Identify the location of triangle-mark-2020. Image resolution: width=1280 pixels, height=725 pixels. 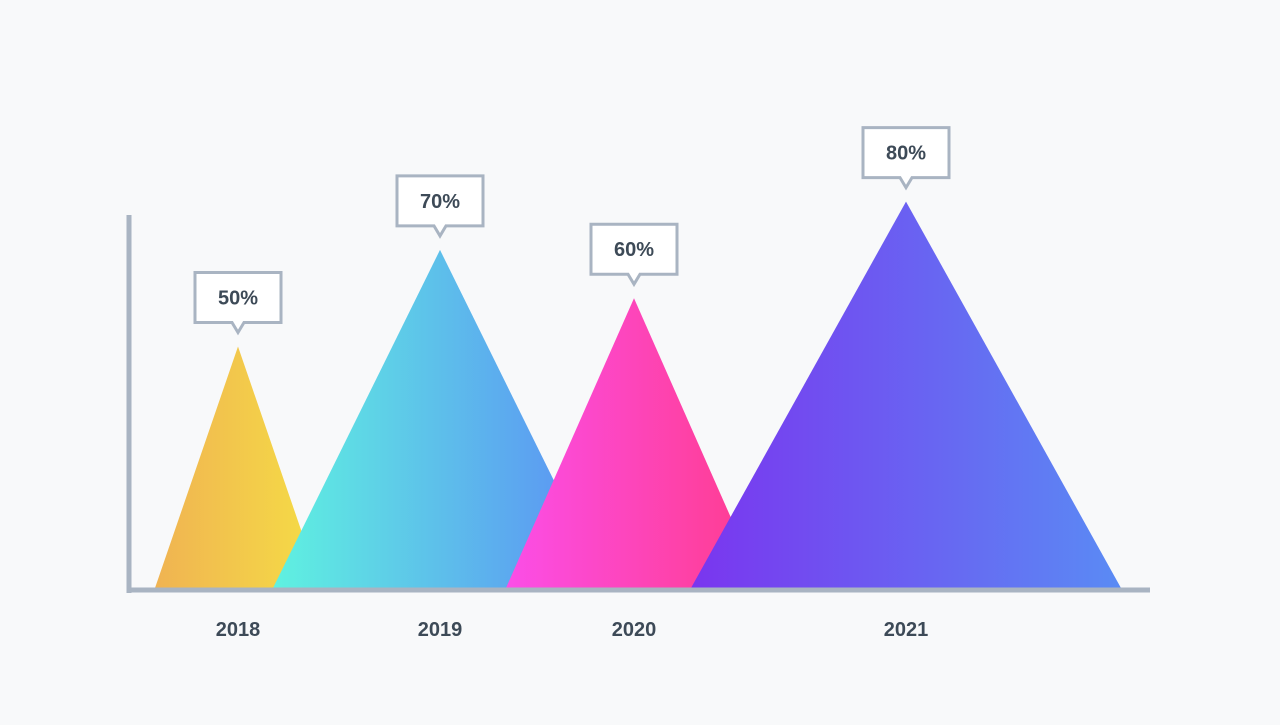
(634, 443).